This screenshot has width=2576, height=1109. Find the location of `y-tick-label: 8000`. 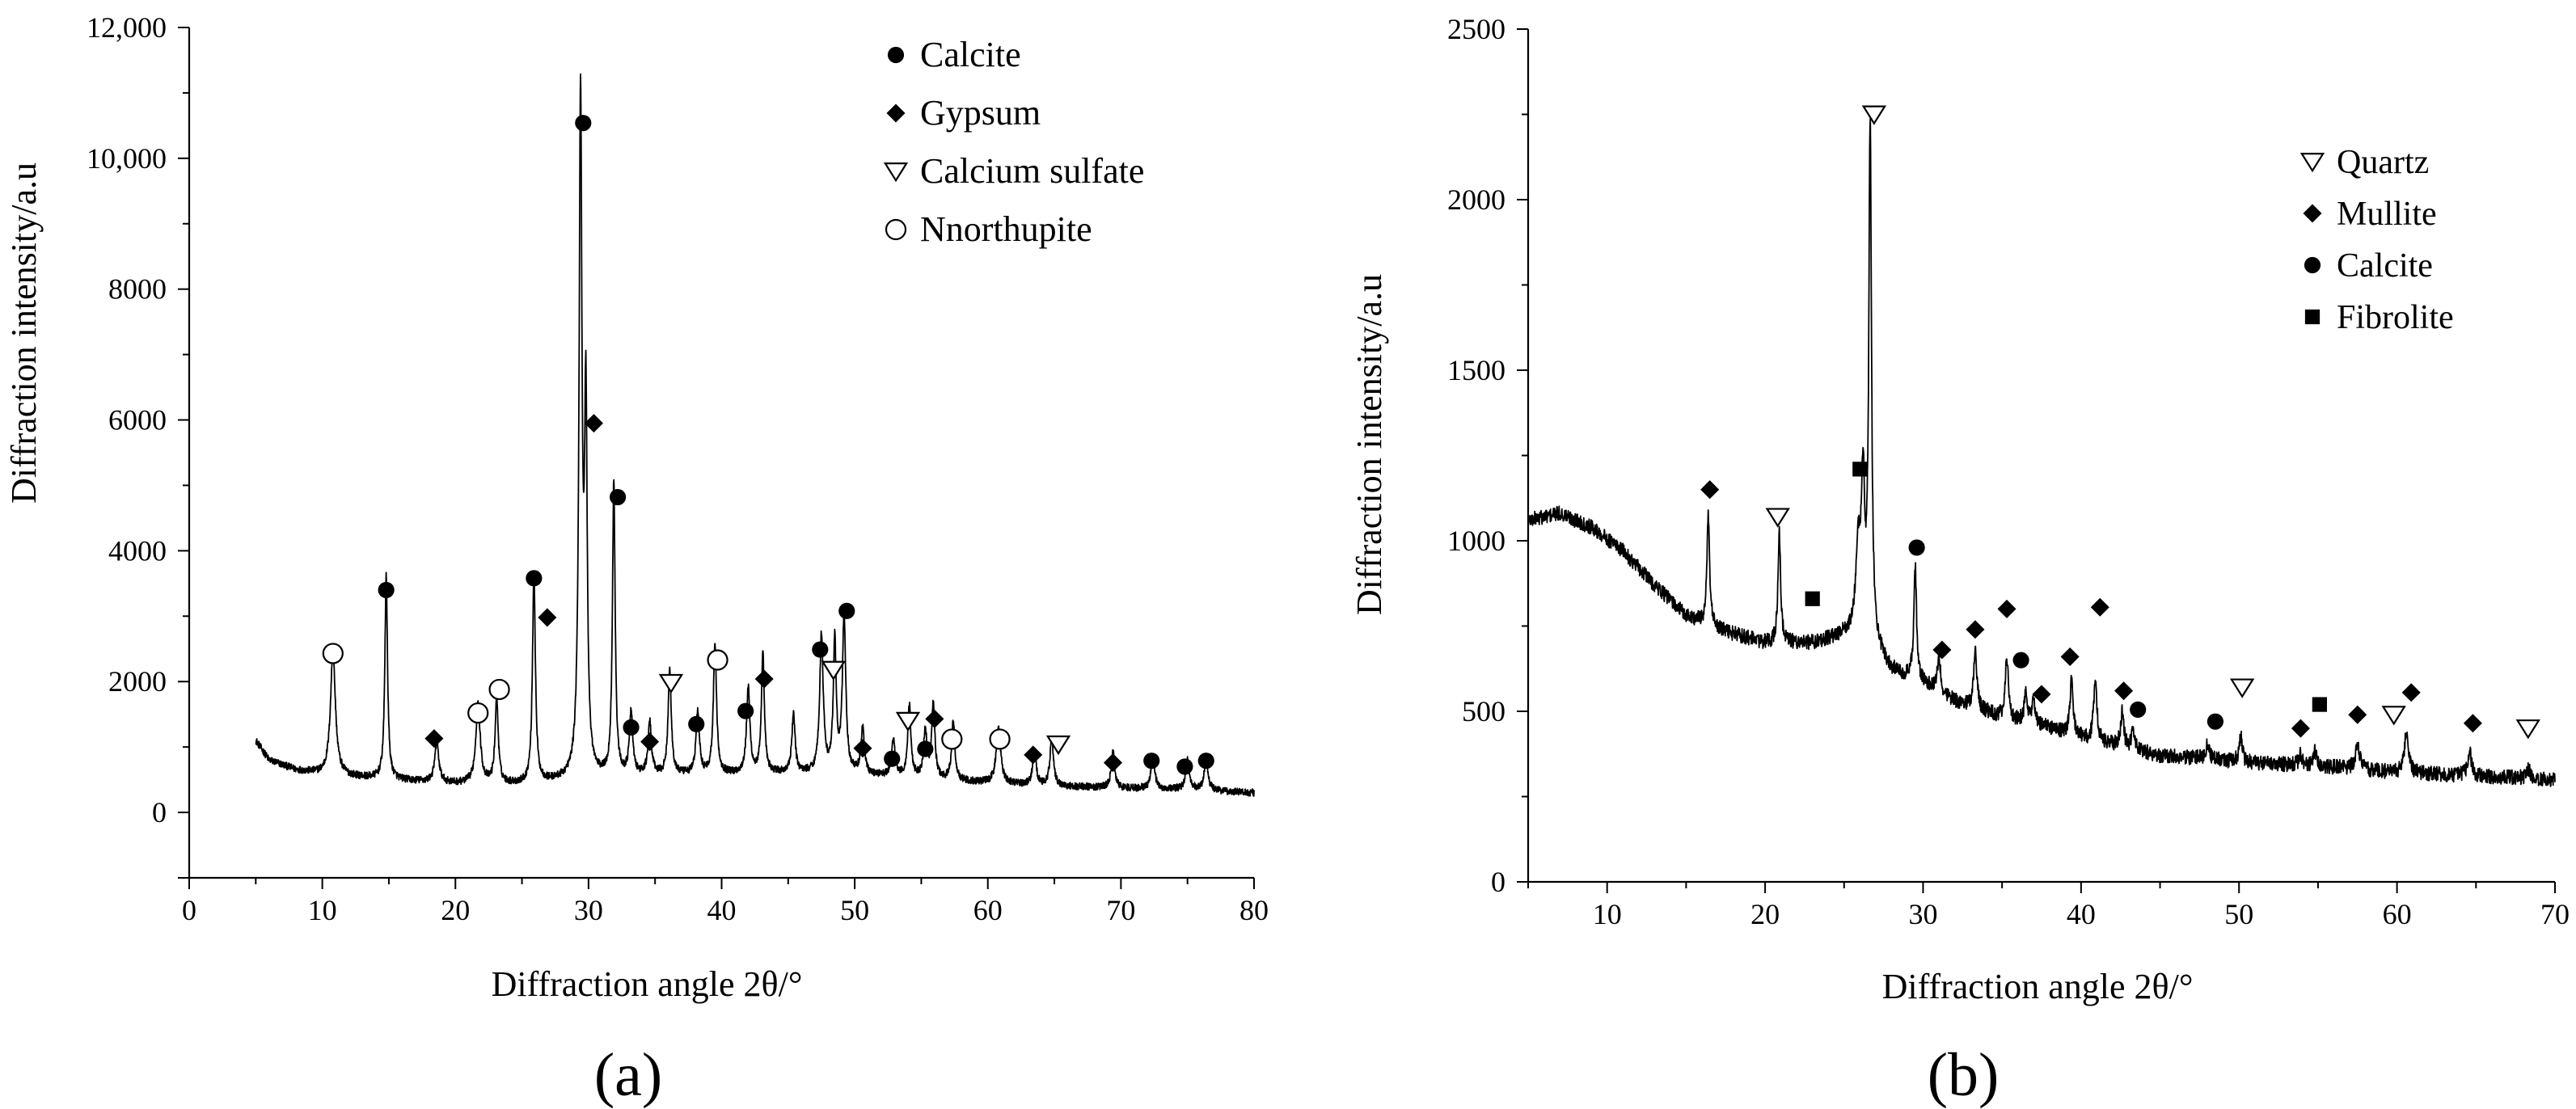

y-tick-label: 8000 is located at coordinates (137, 289).